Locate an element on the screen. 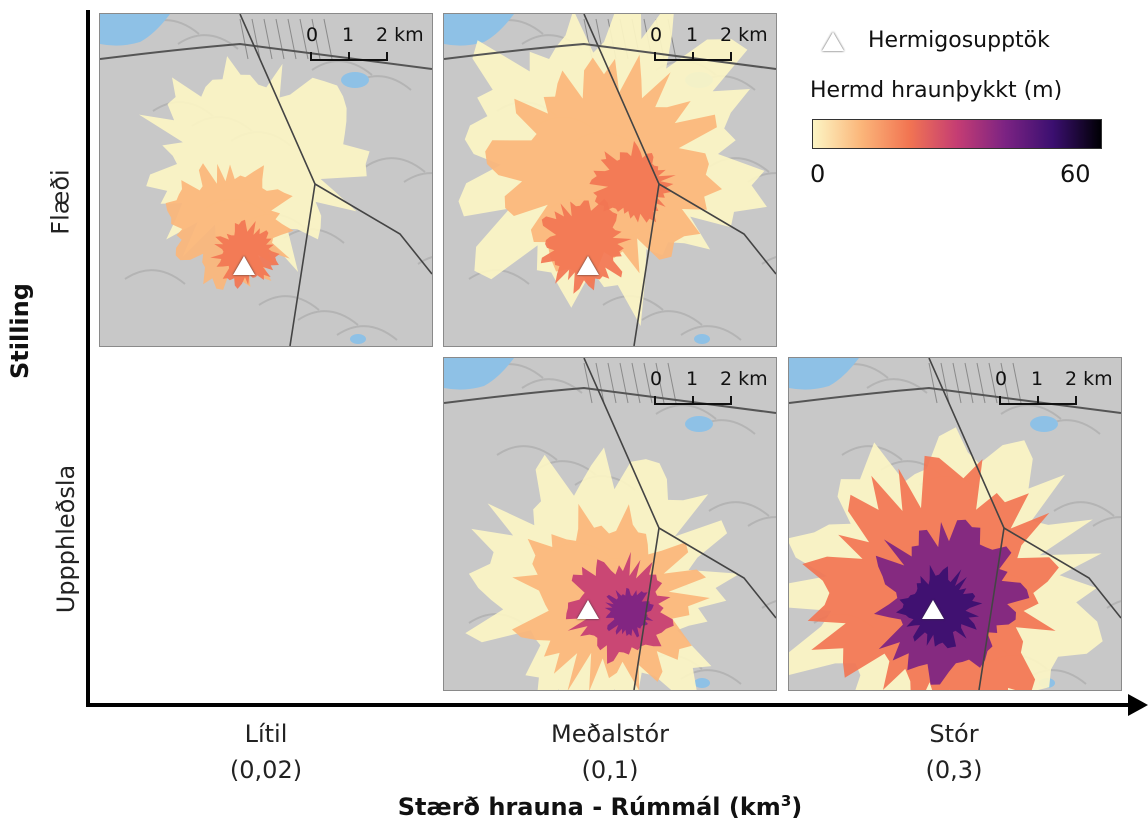 The image size is (1148, 834). column-volume: (0,1) is located at coordinates (610, 770).